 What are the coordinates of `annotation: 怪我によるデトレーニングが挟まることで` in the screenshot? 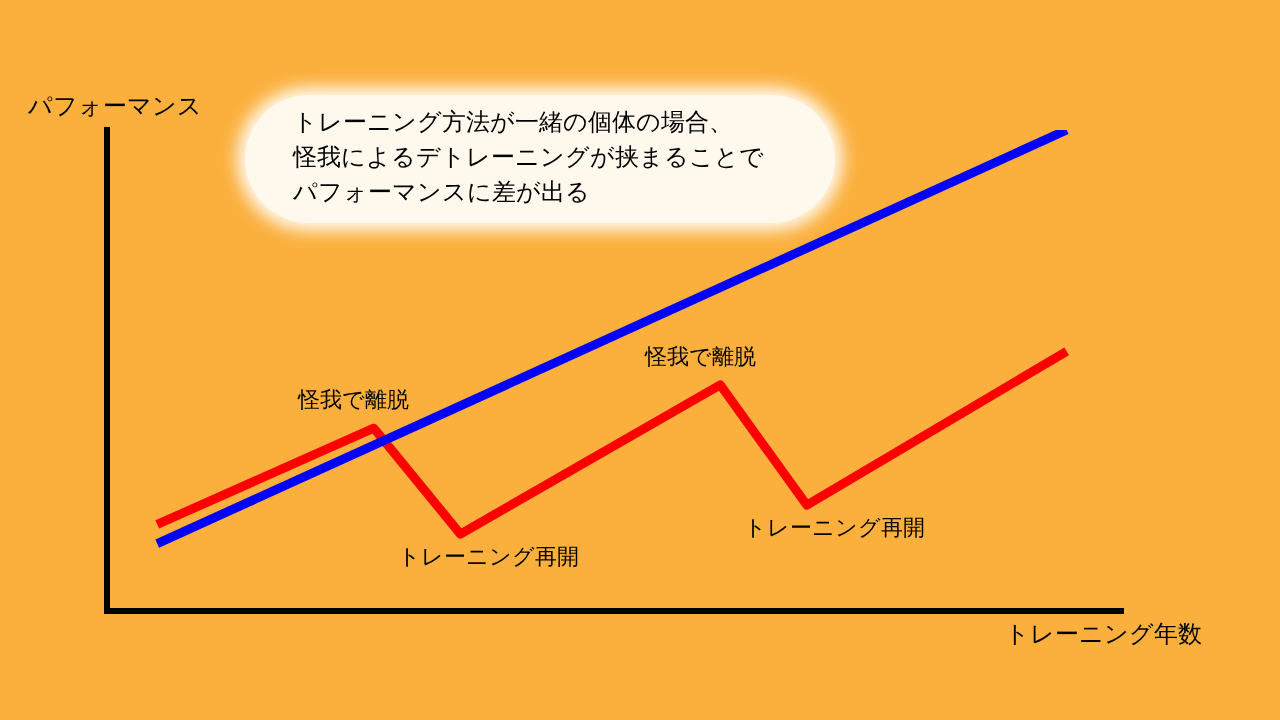 It's located at (529, 157).